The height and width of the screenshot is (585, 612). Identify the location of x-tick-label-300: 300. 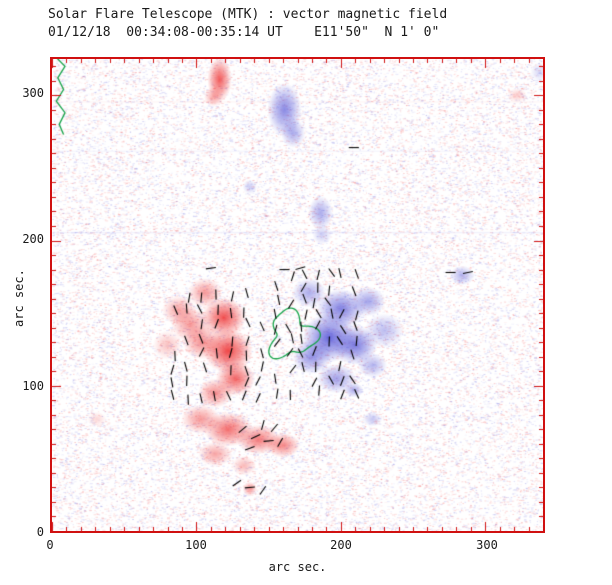
(487, 545).